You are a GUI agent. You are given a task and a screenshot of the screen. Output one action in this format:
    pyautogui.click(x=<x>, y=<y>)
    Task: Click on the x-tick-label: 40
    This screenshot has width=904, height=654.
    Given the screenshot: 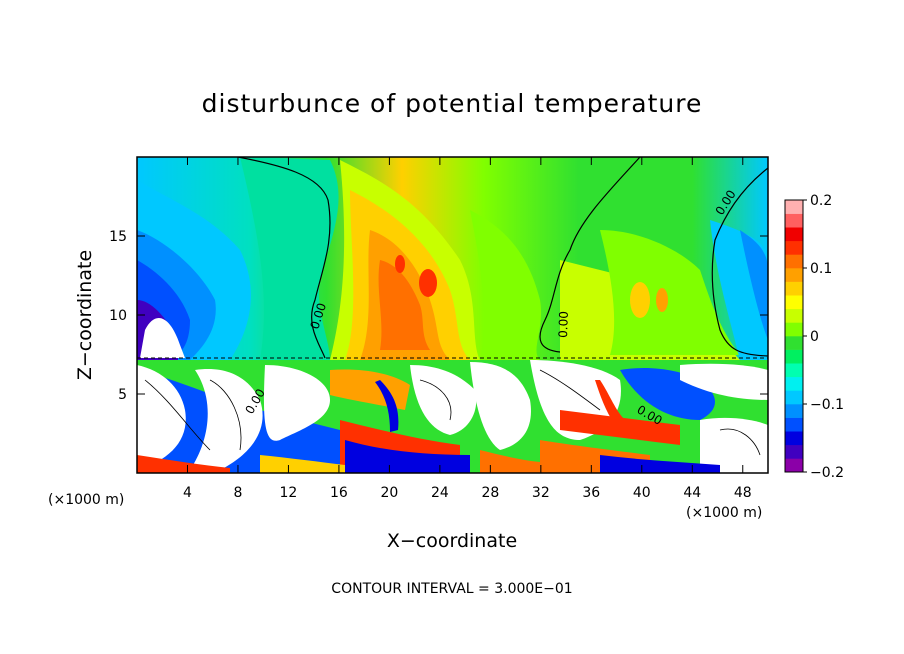 What is the action you would take?
    pyautogui.click(x=642, y=493)
    